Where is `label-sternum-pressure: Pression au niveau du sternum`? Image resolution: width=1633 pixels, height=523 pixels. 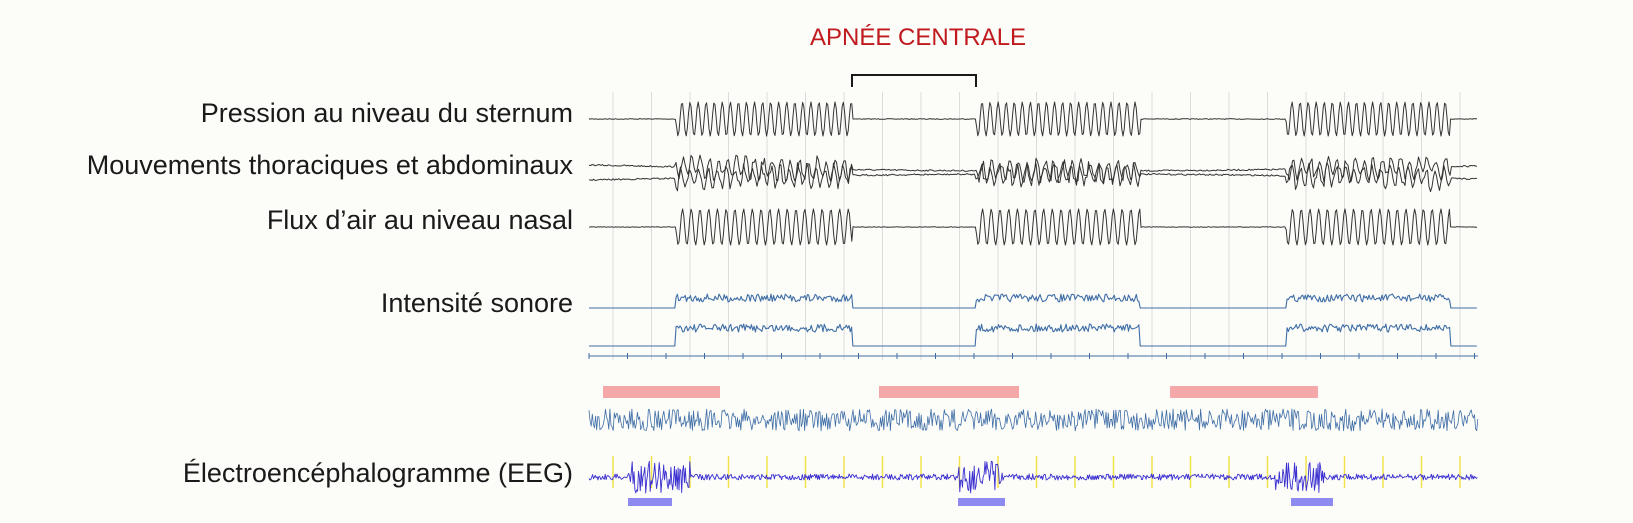
label-sternum-pressure: Pression au niveau du sternum is located at coordinates (386, 113).